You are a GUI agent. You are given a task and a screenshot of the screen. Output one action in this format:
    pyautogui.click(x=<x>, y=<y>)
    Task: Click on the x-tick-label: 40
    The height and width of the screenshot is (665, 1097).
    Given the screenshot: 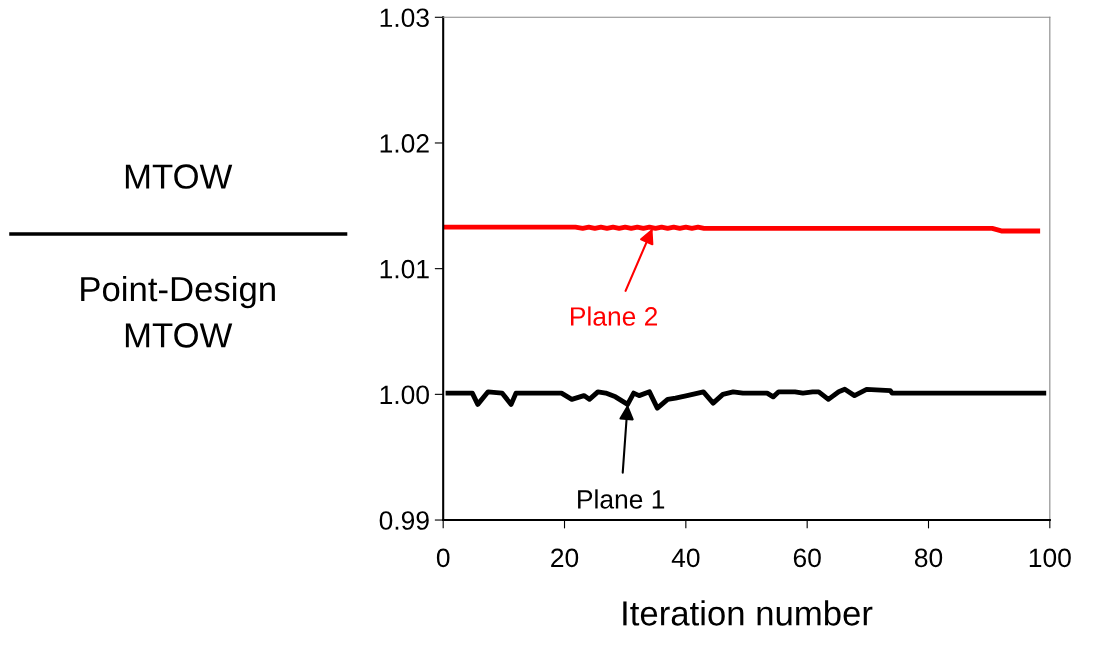 What is the action you would take?
    pyautogui.click(x=685, y=558)
    